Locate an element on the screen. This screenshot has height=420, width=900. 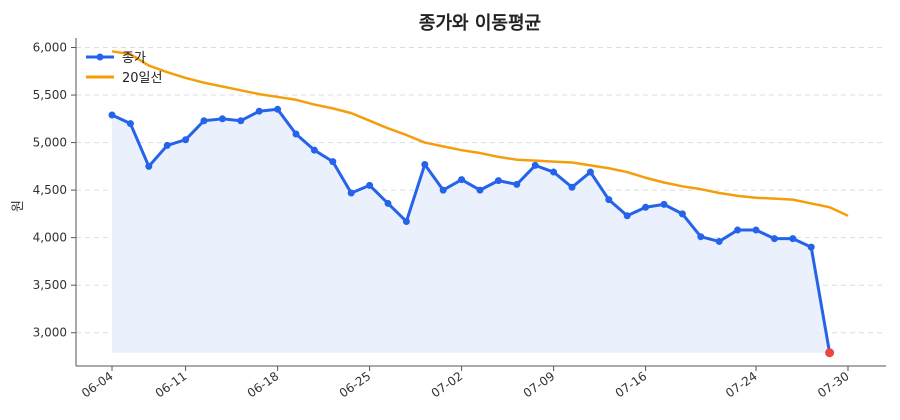
x-tick-label: 07-16 is located at coordinates (631, 384).